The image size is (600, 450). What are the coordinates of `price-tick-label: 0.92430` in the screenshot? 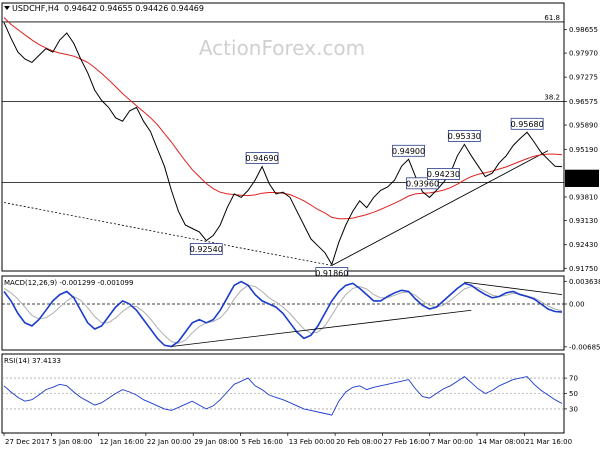 It's located at (583, 245).